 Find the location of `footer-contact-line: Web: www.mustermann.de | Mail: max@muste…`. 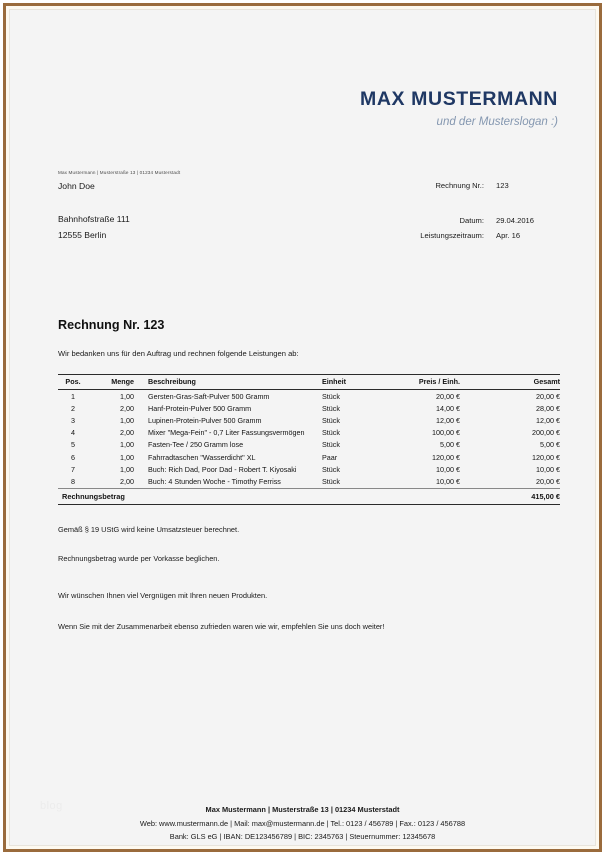

footer-contact-line: Web: www.mustermann.de | Mail: max@muste… is located at coordinates (302, 823).